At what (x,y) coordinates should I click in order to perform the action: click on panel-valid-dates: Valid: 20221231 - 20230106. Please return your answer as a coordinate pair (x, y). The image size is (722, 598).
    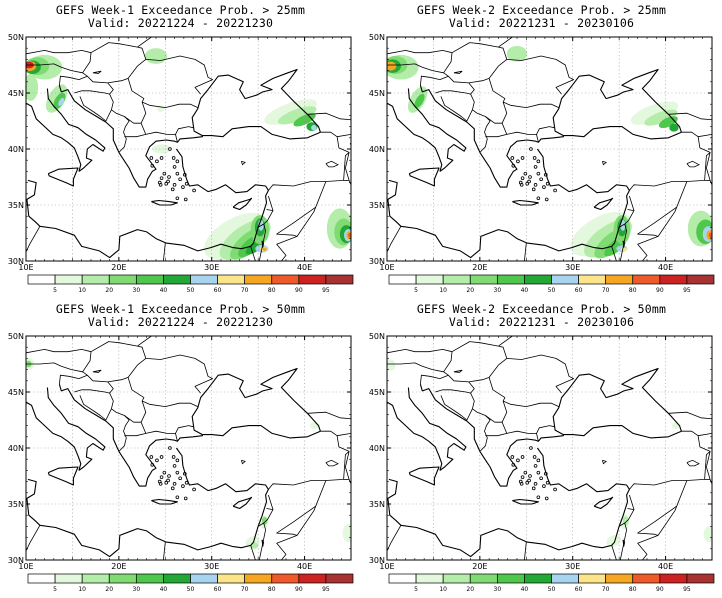
    Looking at the image, I should click on (541, 322).